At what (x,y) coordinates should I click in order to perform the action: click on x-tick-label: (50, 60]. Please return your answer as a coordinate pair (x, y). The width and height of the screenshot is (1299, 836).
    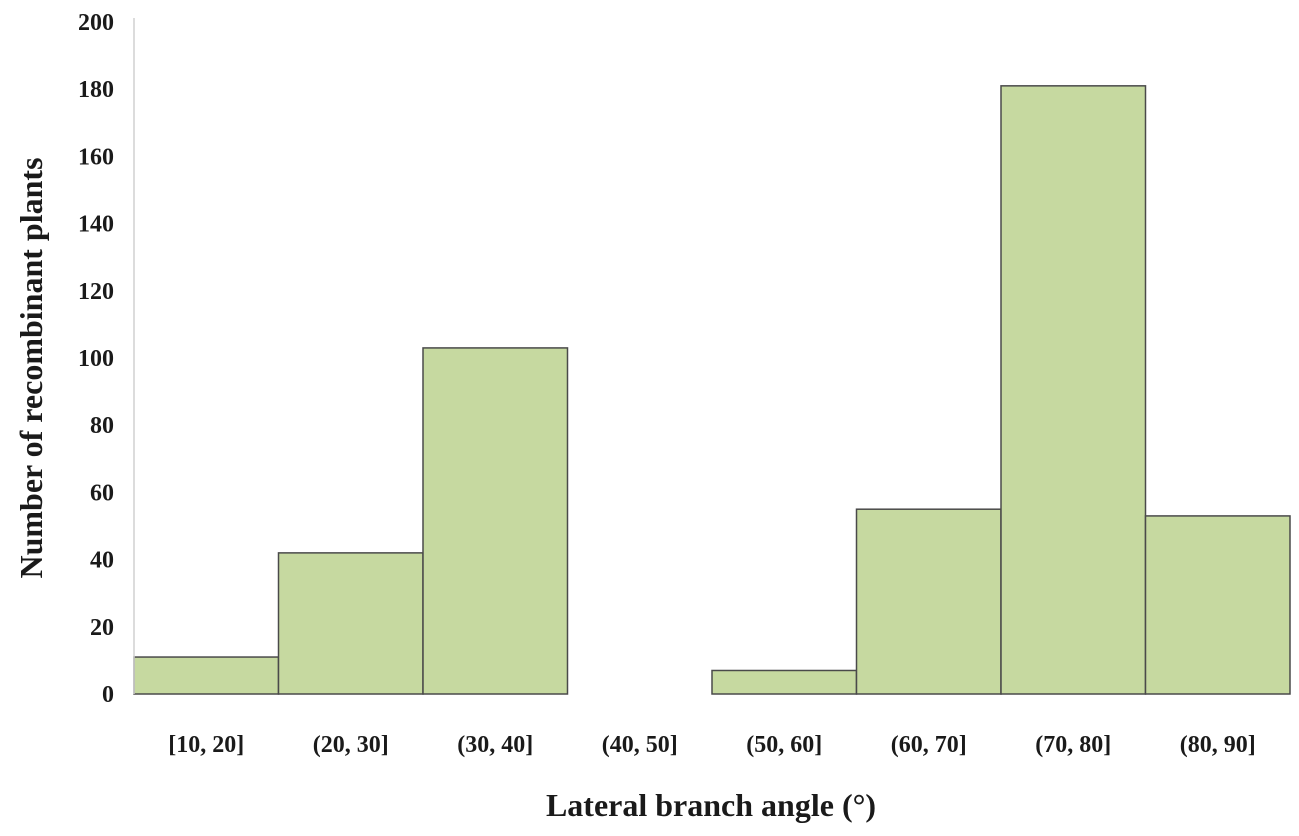
    Looking at the image, I should click on (784, 745).